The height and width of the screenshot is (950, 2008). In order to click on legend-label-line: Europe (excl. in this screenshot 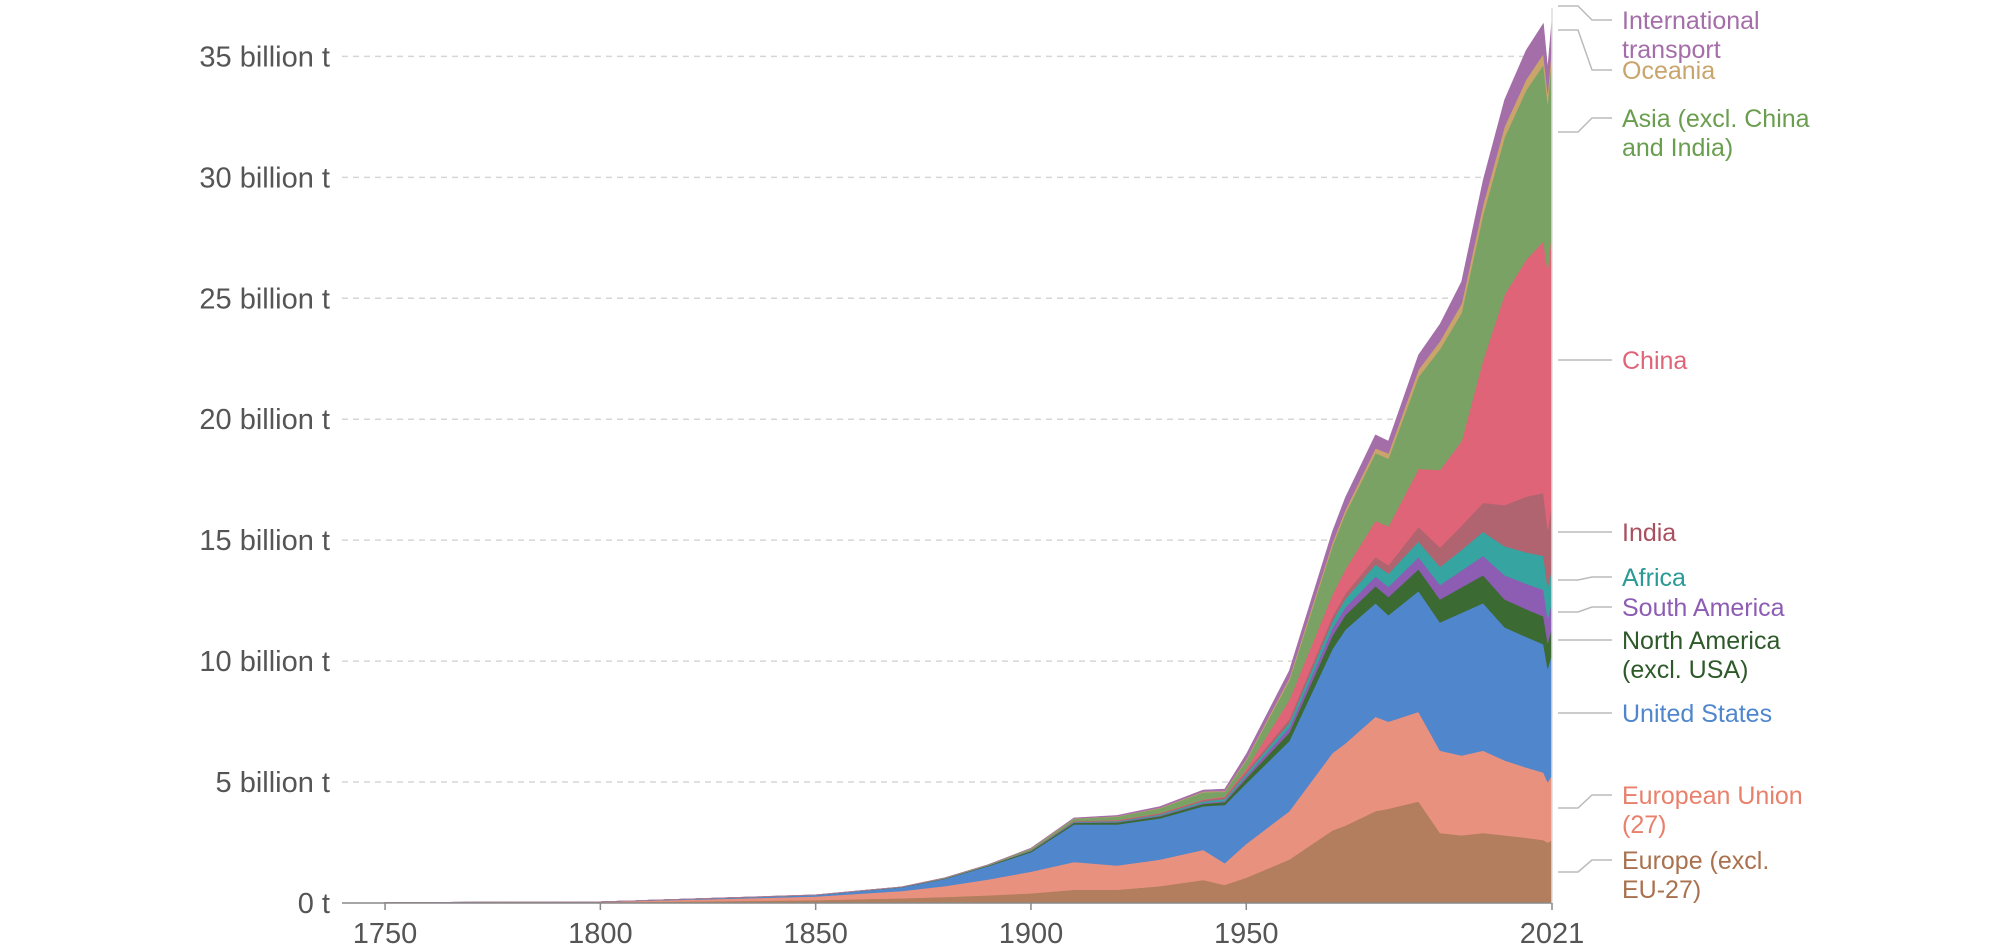, I will do `click(1695, 861)`.